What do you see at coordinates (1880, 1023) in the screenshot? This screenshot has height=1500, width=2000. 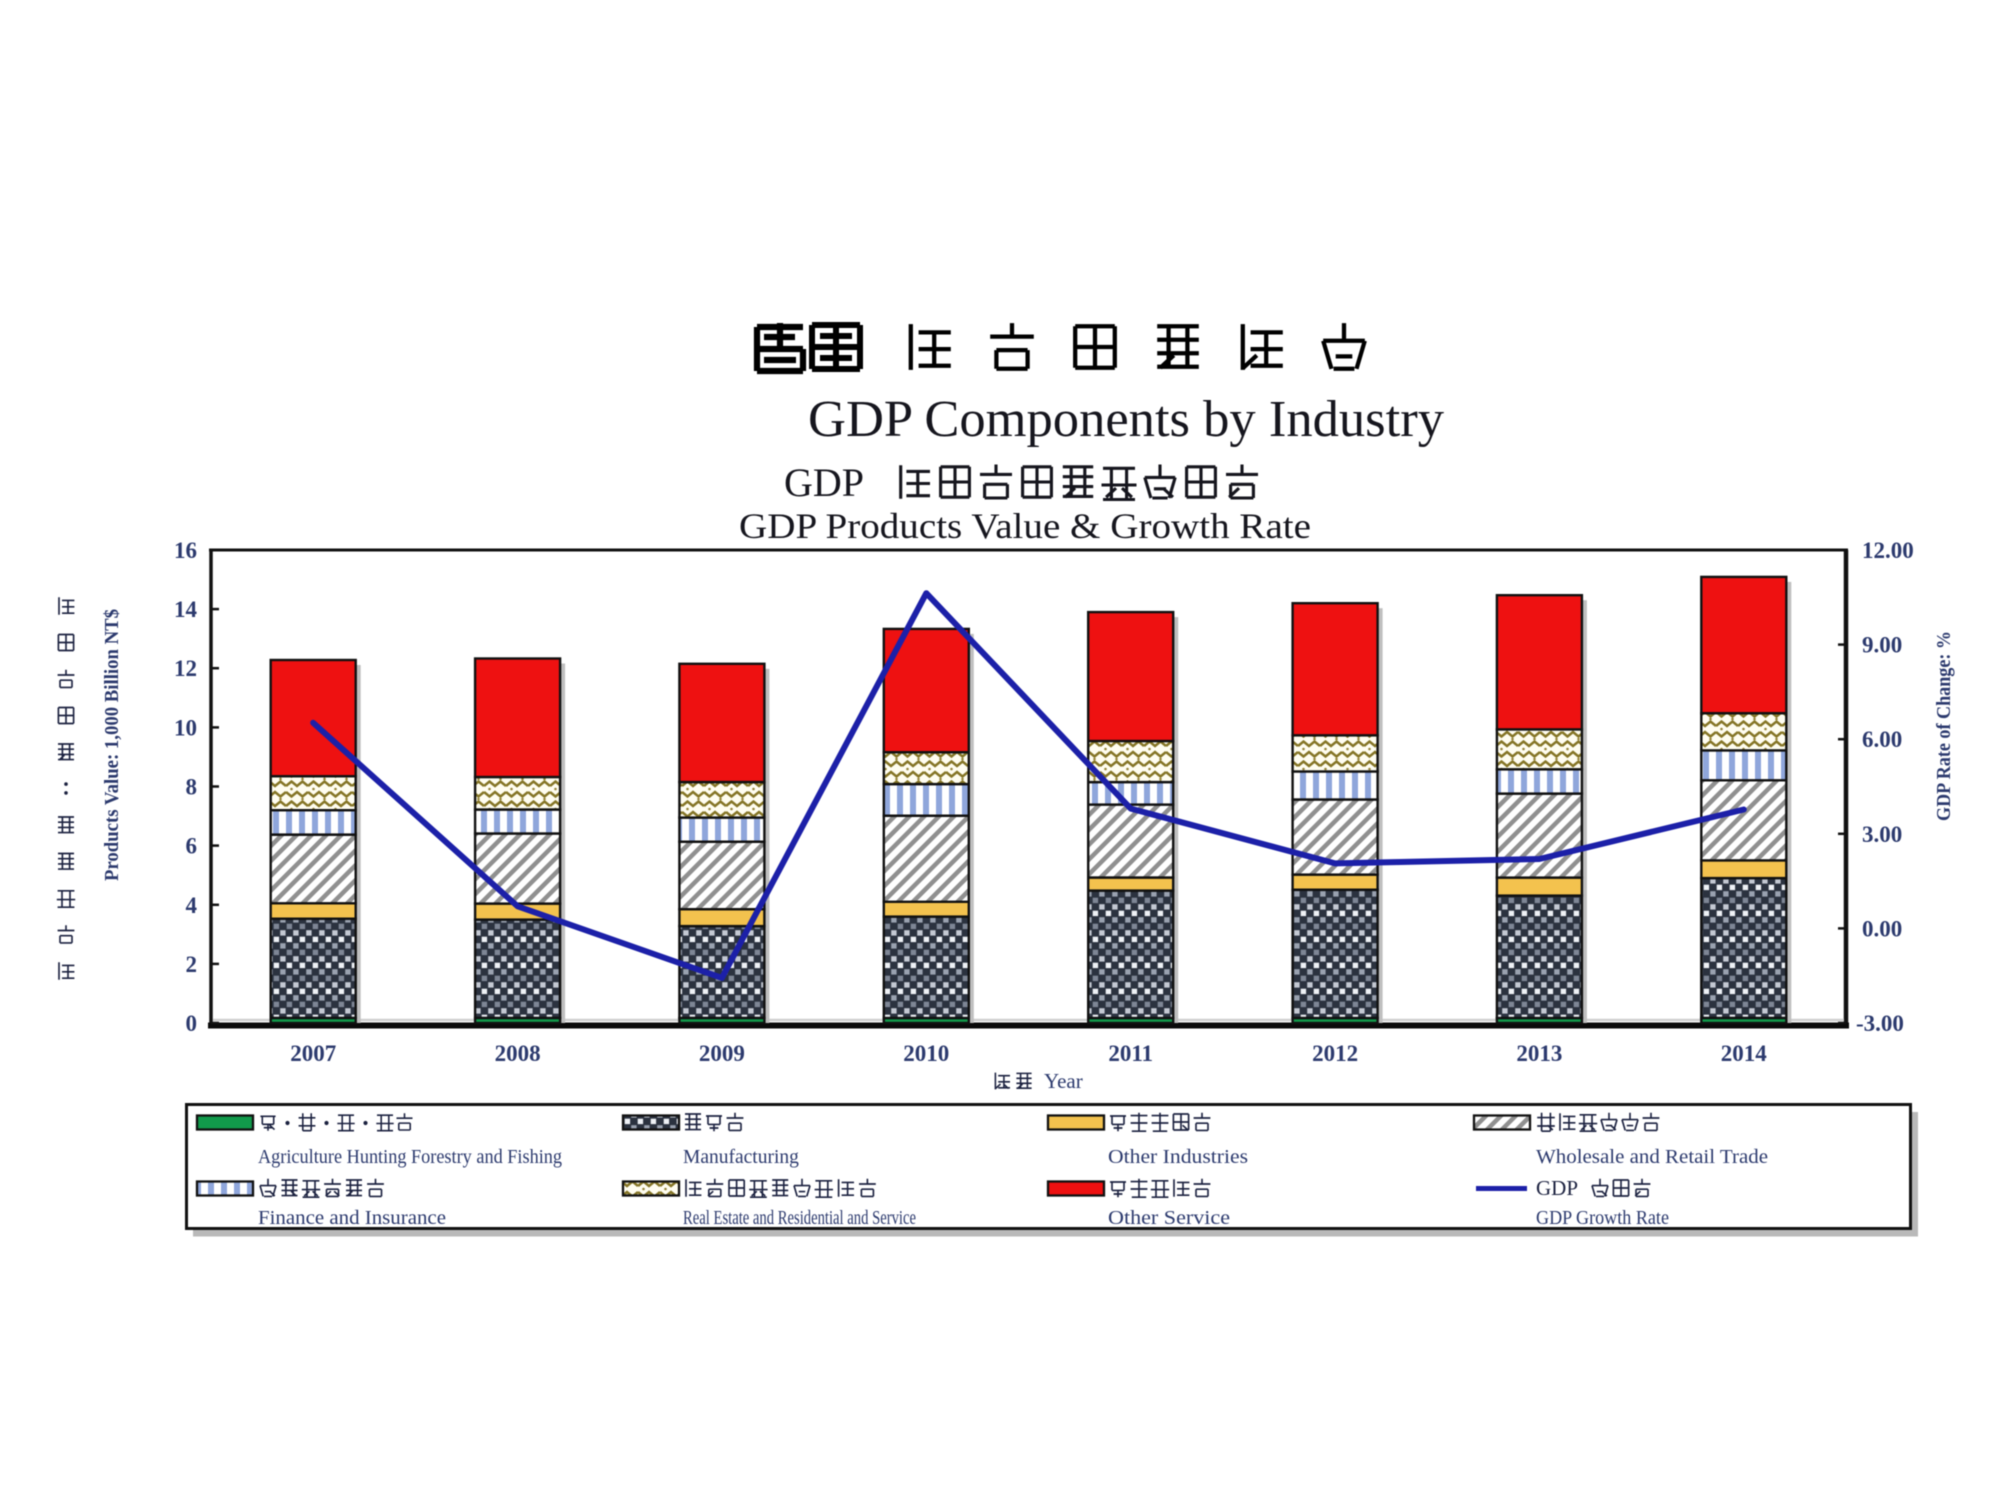 I see `svg-text: -3.00` at bounding box center [1880, 1023].